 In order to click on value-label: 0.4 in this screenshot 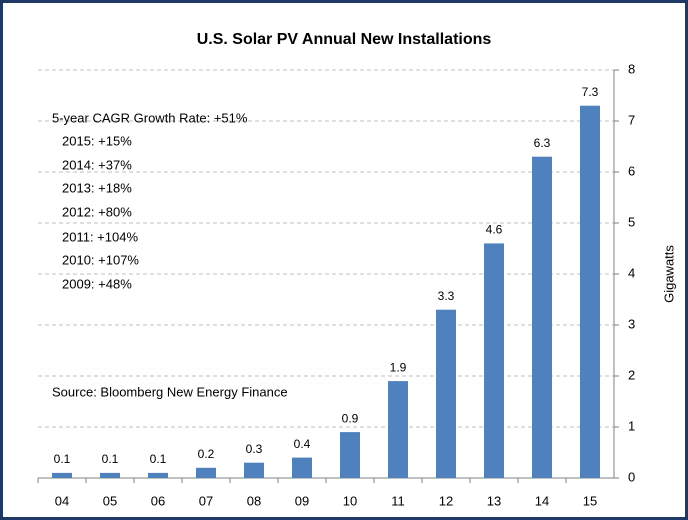, I will do `click(302, 444)`.